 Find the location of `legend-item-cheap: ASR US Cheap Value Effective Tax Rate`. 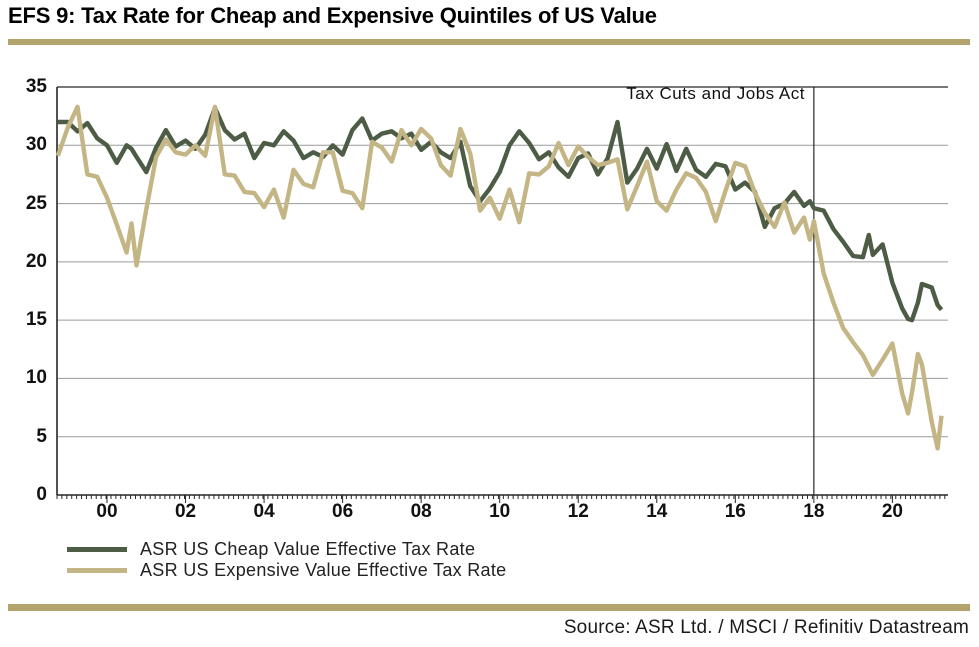

legend-item-cheap: ASR US Cheap Value Effective Tax Rate is located at coordinates (286, 549).